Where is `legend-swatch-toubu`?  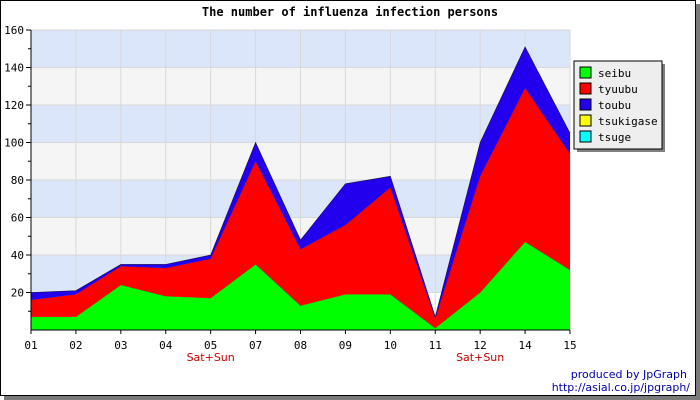
legend-swatch-toubu is located at coordinates (585, 104).